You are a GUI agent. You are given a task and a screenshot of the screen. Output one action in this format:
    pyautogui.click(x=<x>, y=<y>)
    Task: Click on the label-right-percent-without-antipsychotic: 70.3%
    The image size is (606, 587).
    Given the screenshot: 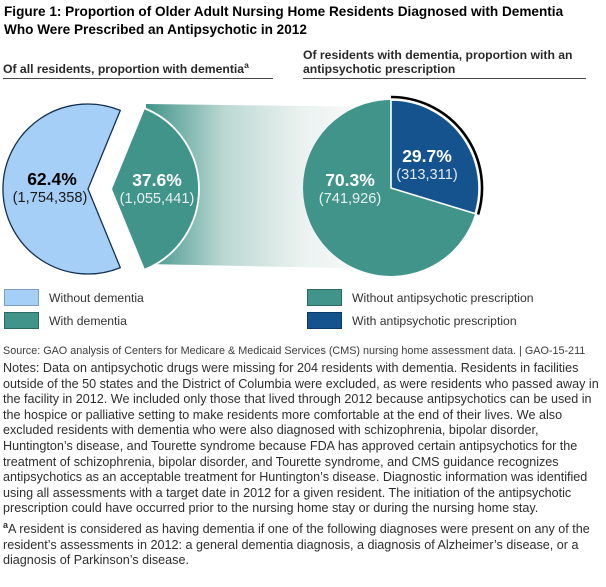 What is the action you would take?
    pyautogui.click(x=350, y=180)
    